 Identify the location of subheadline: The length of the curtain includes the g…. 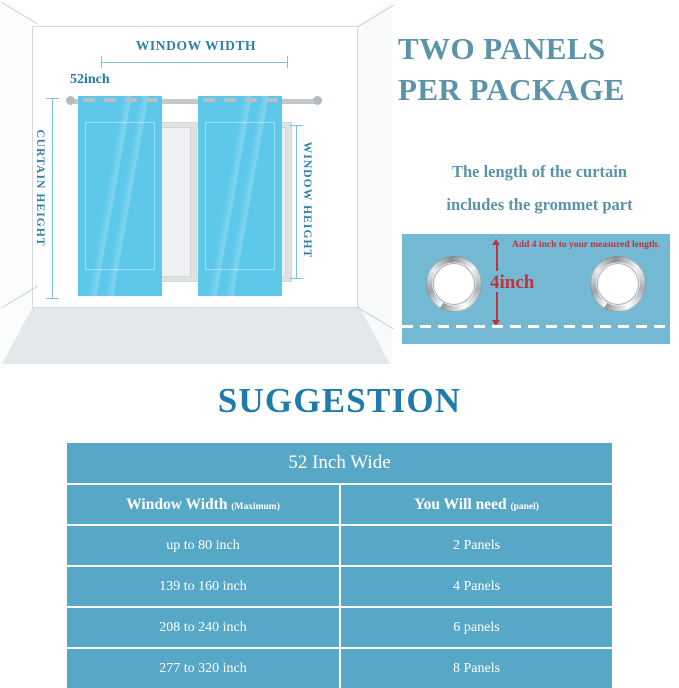
(539, 188).